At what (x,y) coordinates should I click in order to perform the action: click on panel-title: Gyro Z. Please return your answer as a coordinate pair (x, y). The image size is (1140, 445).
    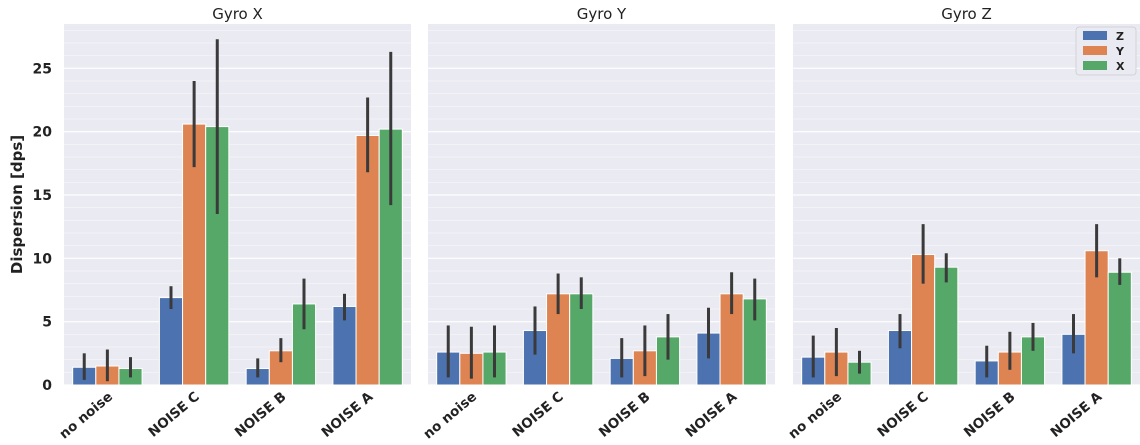
    Looking at the image, I should click on (966, 14).